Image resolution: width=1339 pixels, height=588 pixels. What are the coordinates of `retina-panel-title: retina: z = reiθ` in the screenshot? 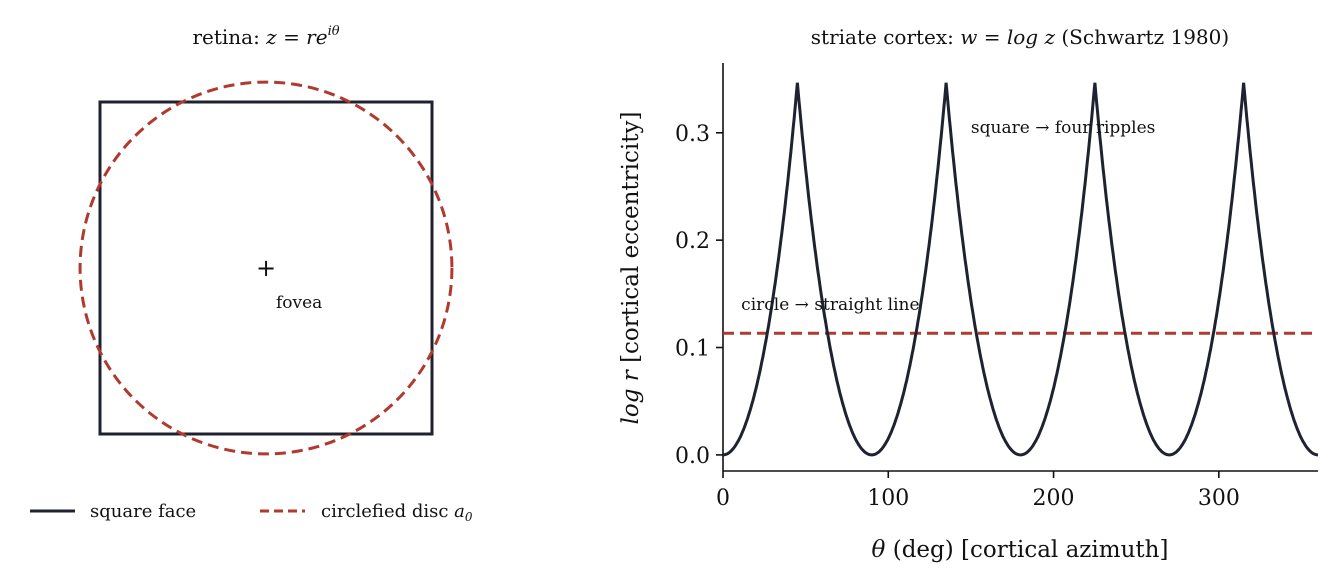 It's located at (265, 36).